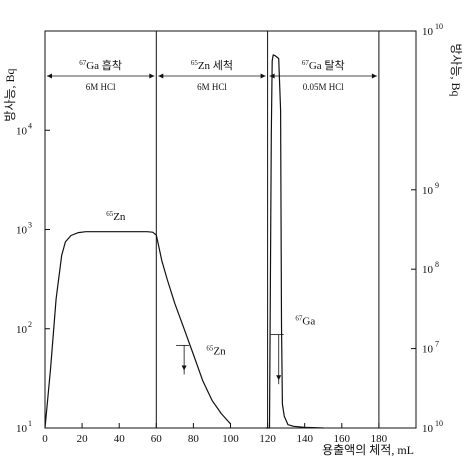 Image resolution: width=466 pixels, height=461 pixels. I want to click on series-line, so click(294, 241).